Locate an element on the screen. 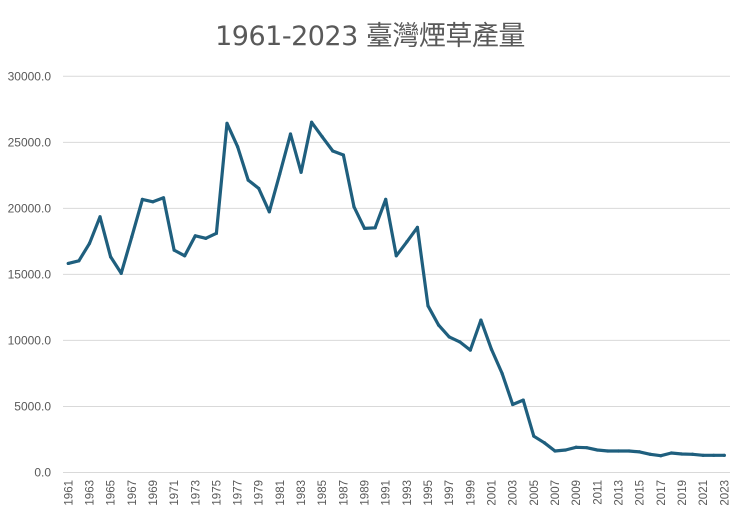 The image size is (740, 516). x-tick-label: 1989 is located at coordinates (366, 493).